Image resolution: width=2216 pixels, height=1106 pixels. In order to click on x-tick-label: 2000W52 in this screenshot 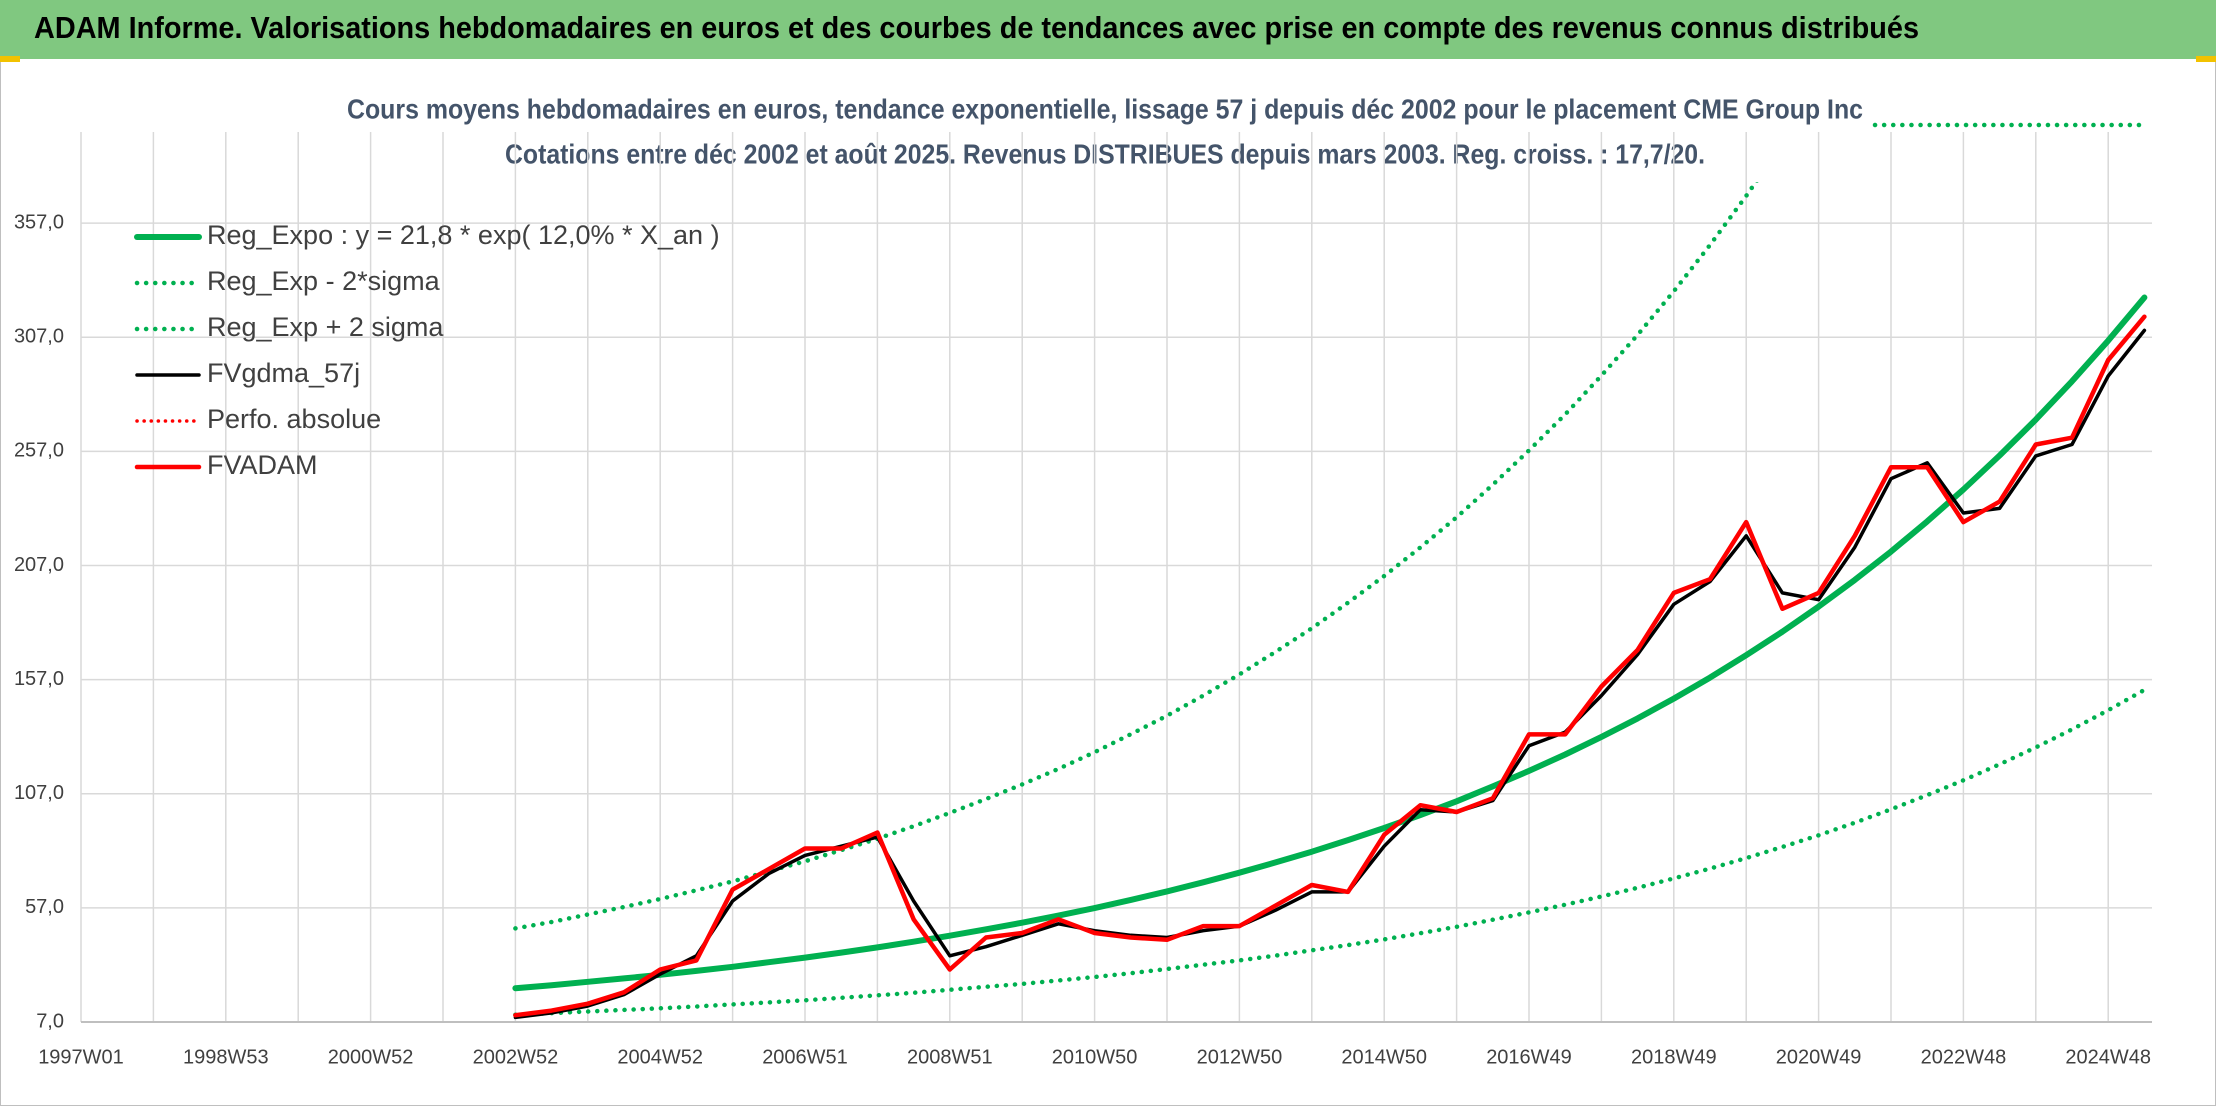, I will do `click(371, 1057)`.